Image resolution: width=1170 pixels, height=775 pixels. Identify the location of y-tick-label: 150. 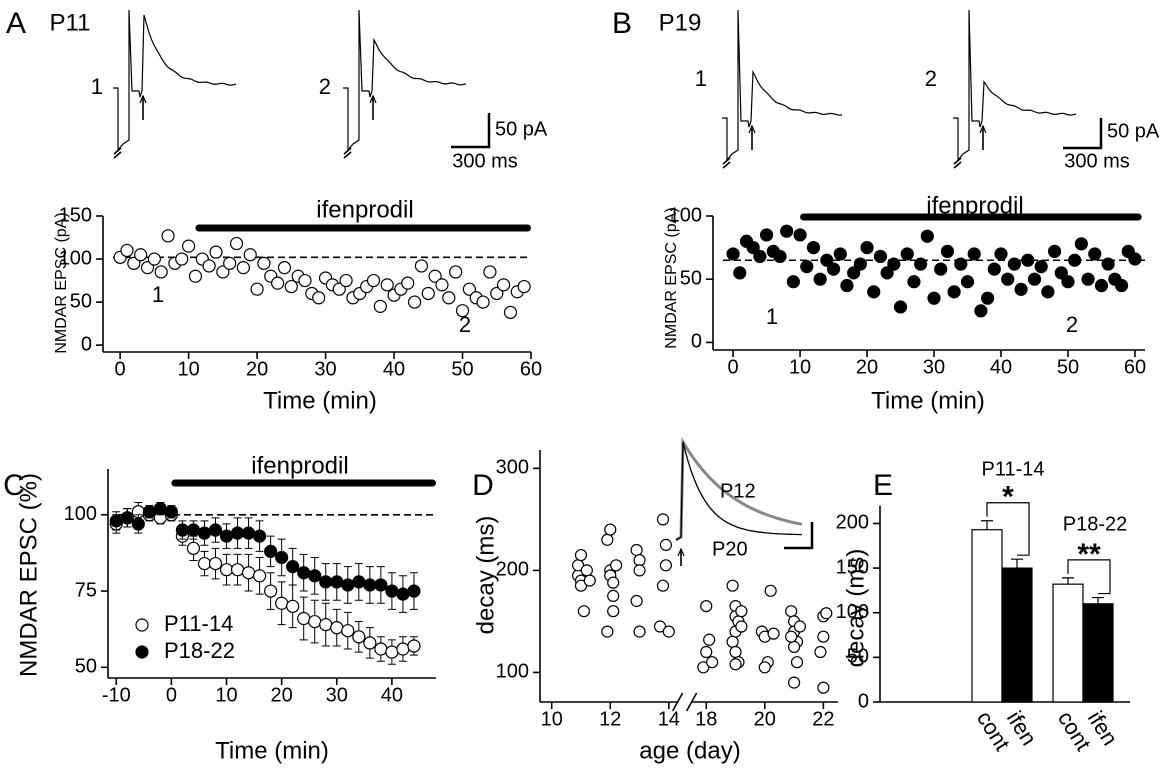
(75, 215).